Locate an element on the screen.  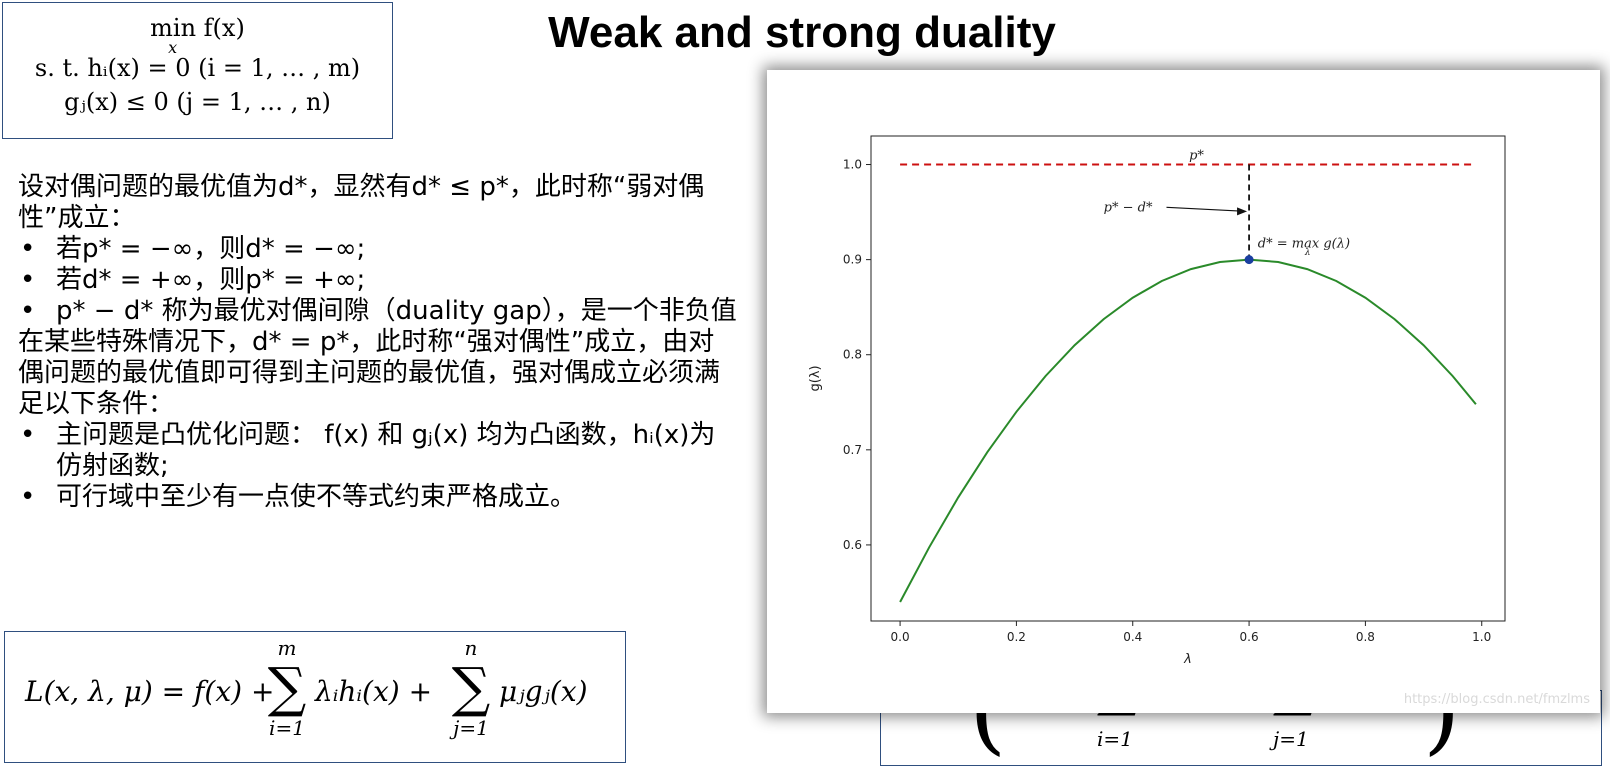
y-tick-label: 0.6 is located at coordinates (852, 545).